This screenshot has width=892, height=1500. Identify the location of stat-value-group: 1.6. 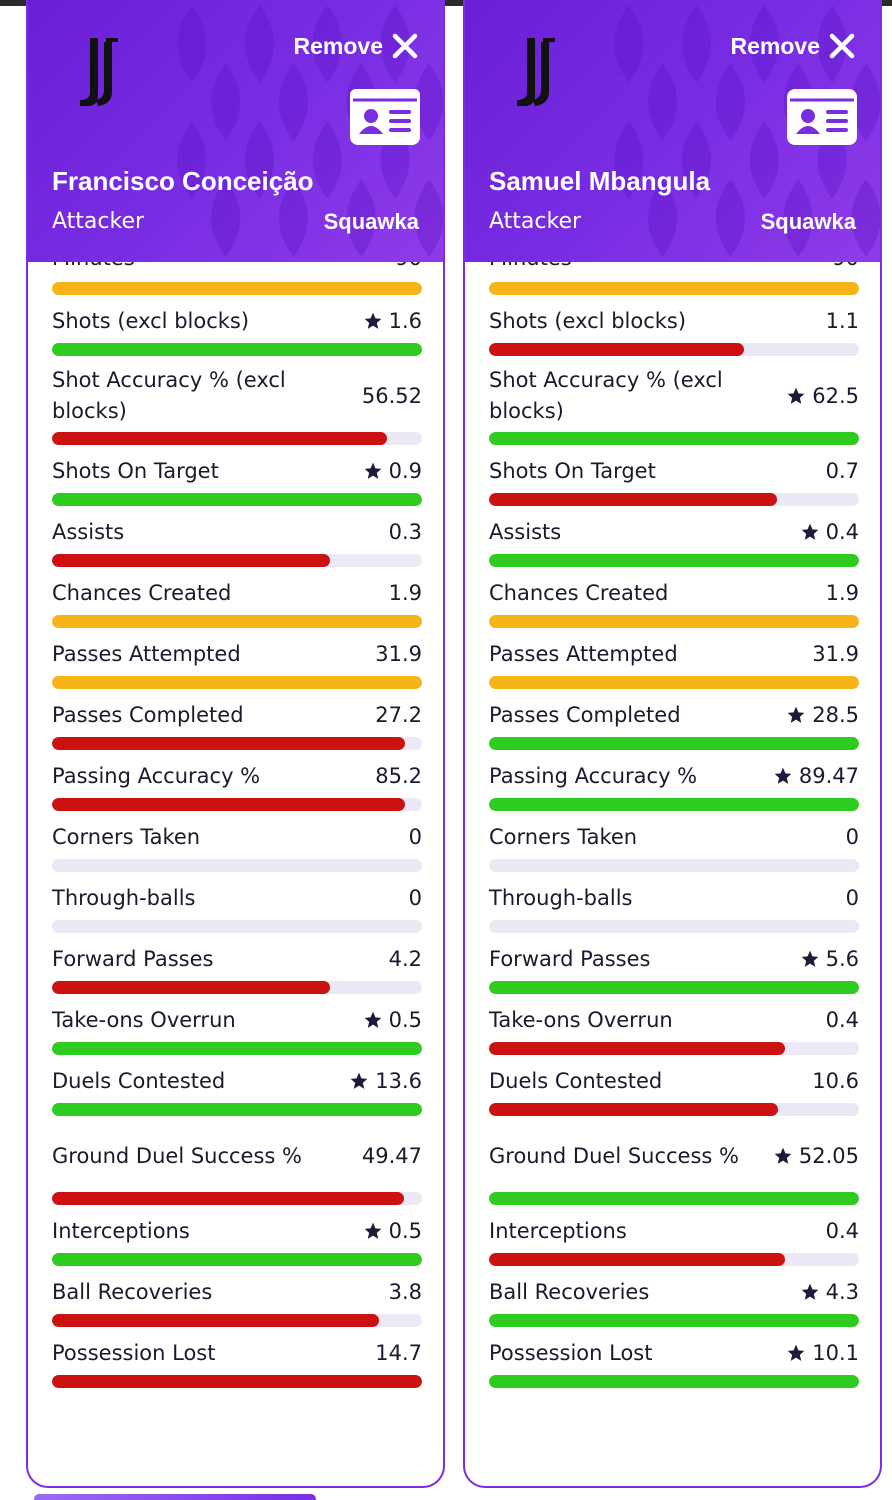
(392, 321).